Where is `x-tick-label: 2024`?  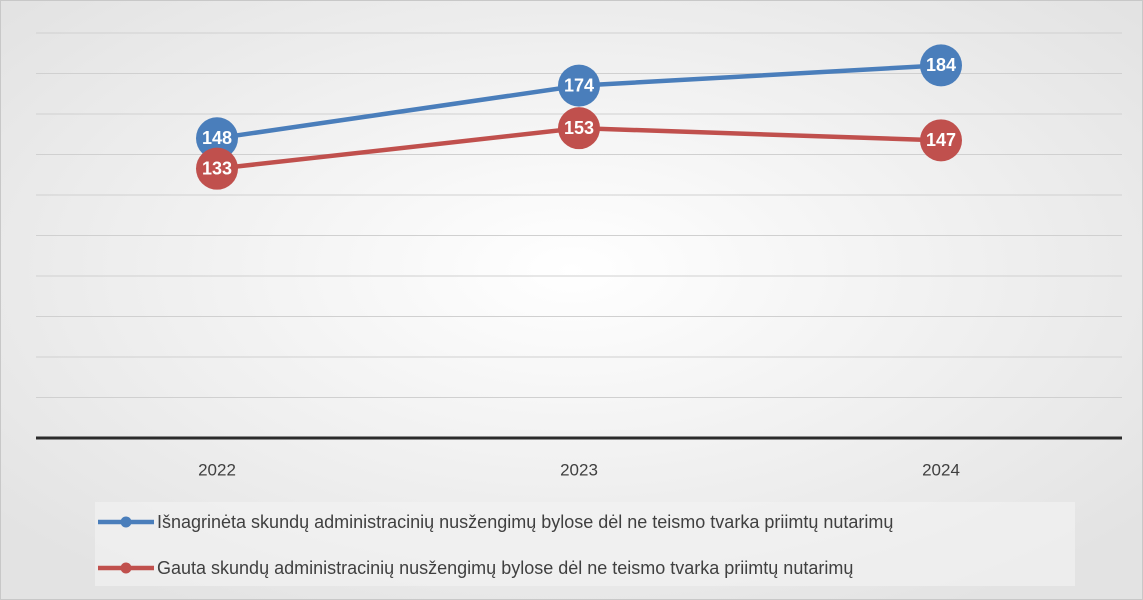
x-tick-label: 2024 is located at coordinates (941, 469).